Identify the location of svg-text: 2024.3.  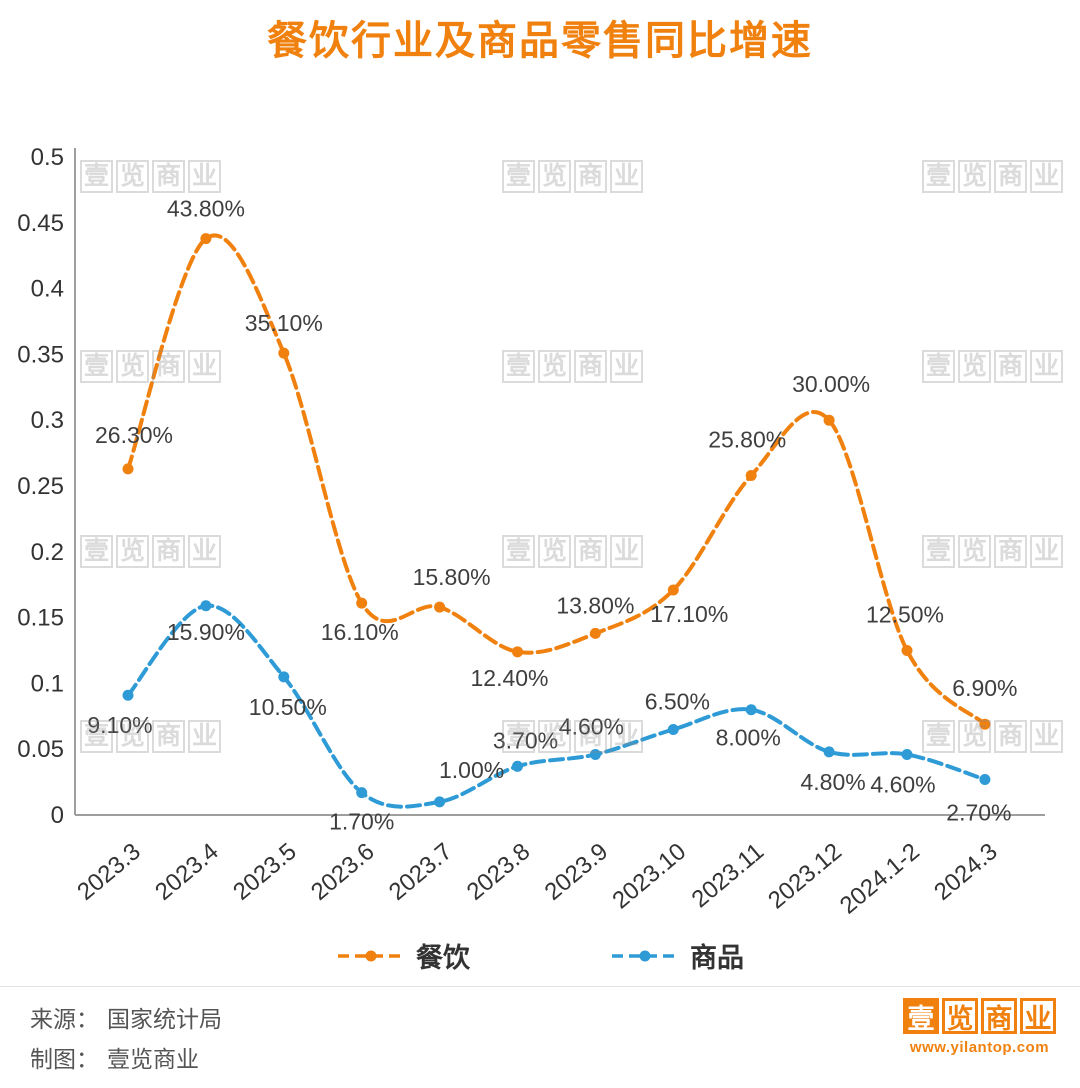
(966, 872).